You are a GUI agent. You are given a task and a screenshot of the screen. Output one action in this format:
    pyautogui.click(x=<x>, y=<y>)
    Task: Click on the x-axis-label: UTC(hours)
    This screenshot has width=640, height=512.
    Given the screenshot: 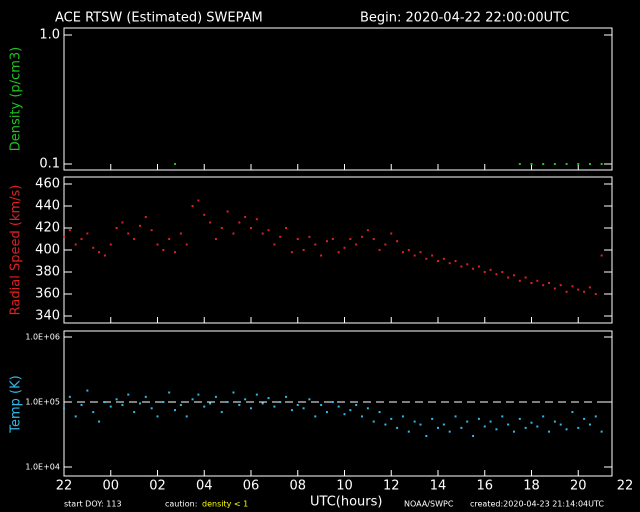 What is the action you would take?
    pyautogui.click(x=346, y=502)
    